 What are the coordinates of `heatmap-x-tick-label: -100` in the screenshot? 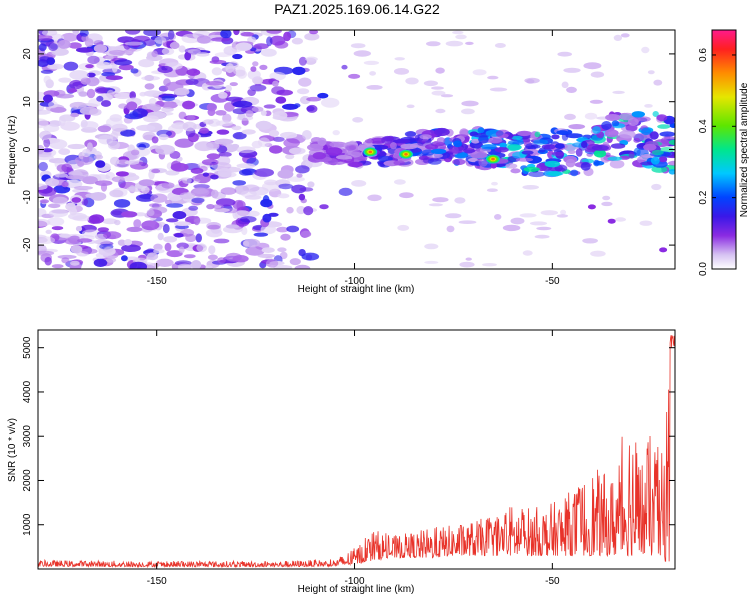 It's located at (355, 281).